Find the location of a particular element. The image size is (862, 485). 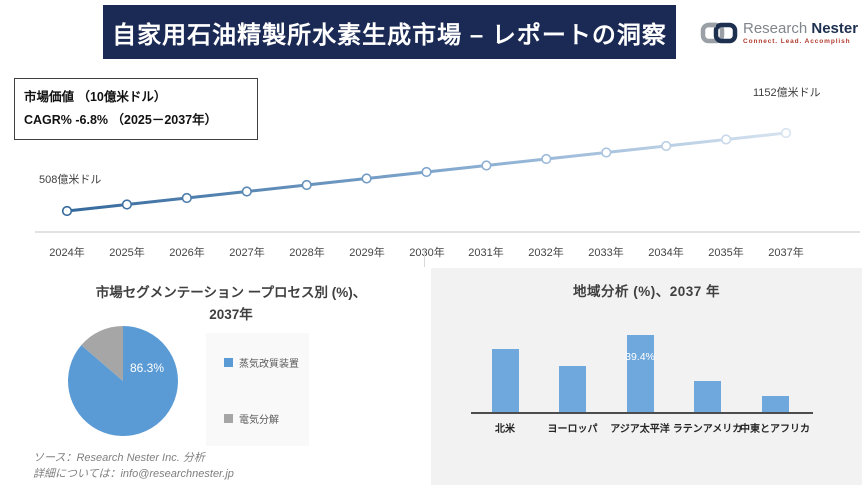

pie-title-line2: 2037年 is located at coordinates (231, 314).